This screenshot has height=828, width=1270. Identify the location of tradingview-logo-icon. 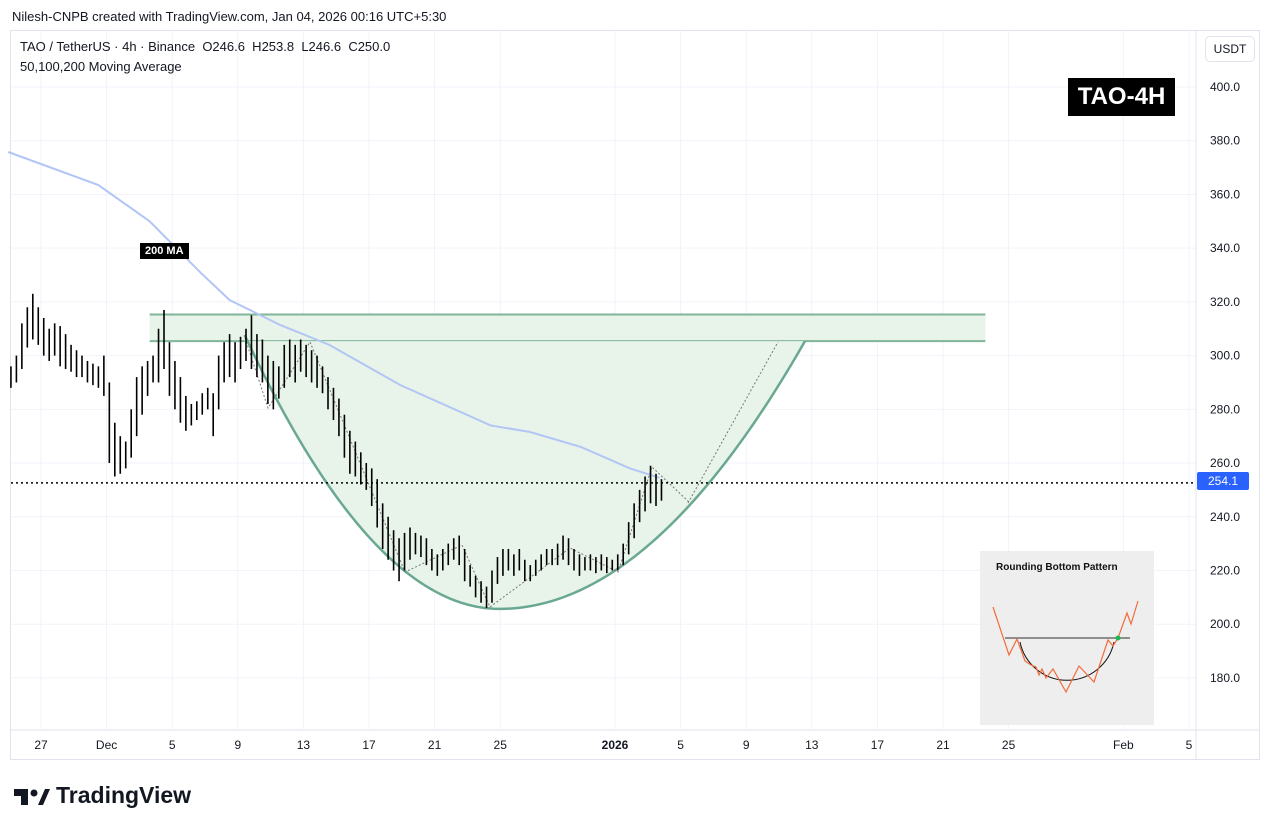
(32, 796).